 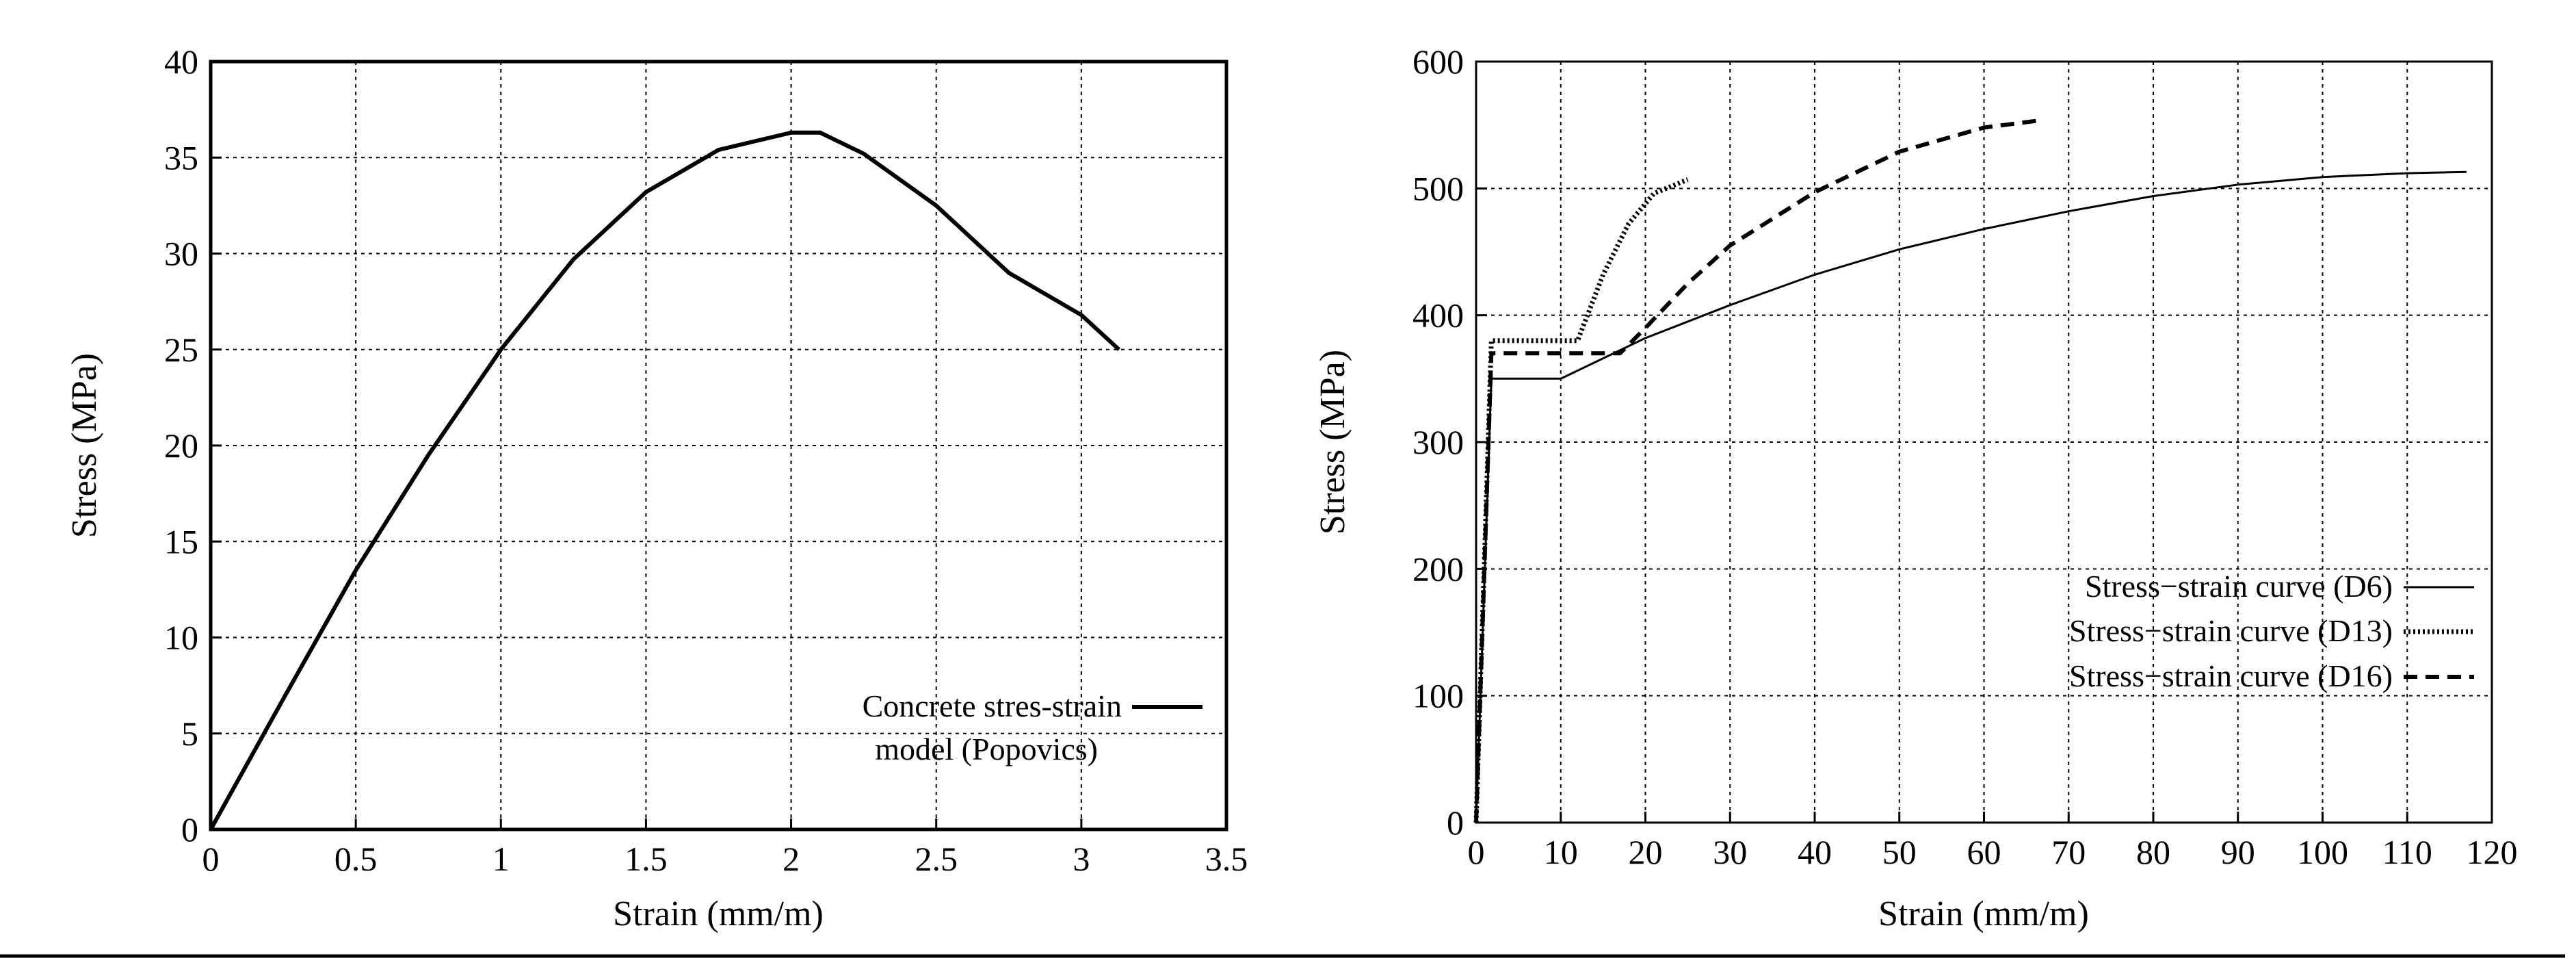 What do you see at coordinates (181, 157) in the screenshot?
I see `y-tick-label: 35` at bounding box center [181, 157].